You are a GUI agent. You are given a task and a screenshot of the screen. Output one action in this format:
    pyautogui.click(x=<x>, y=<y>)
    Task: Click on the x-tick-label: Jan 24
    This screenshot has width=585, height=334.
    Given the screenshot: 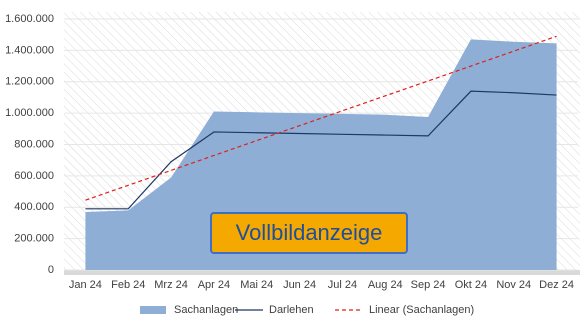 What is the action you would take?
    pyautogui.click(x=85, y=285)
    